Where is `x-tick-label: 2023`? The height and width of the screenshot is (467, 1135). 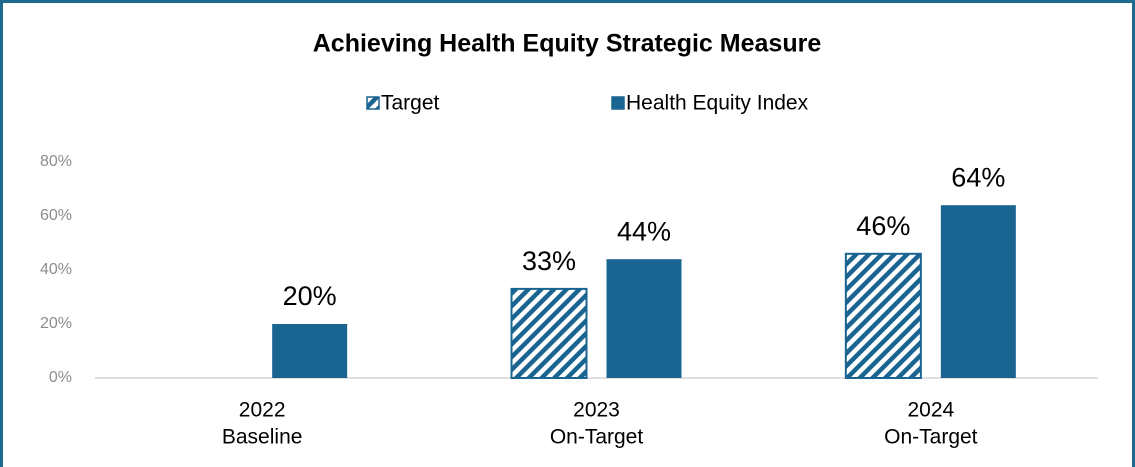 x-tick-label: 2023 is located at coordinates (596, 410).